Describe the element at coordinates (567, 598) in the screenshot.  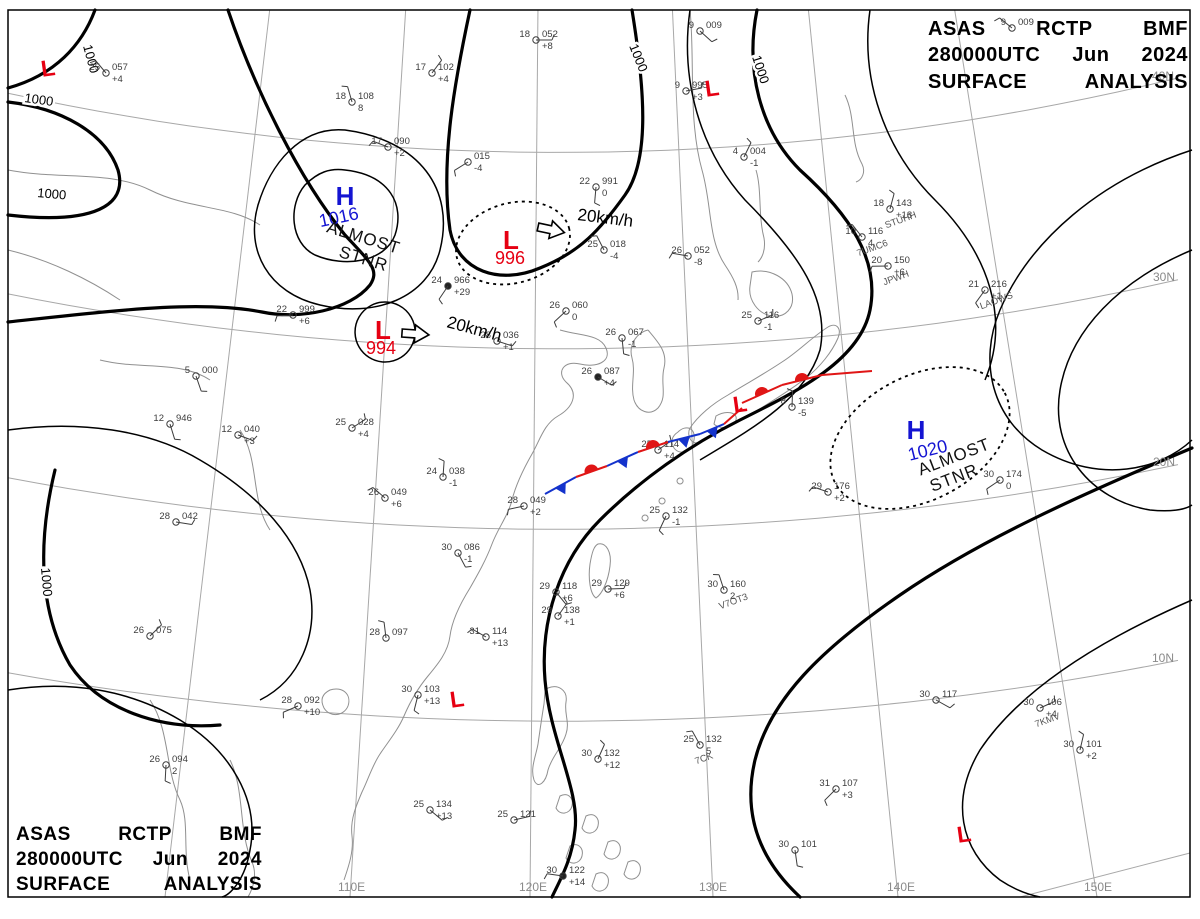
I see `station-tendency: +6` at that location.